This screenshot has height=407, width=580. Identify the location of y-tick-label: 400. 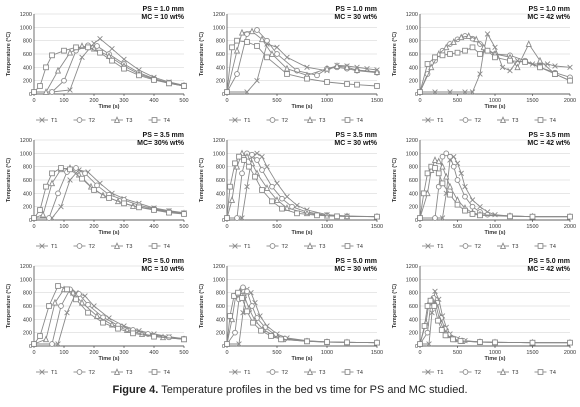
(413, 194).